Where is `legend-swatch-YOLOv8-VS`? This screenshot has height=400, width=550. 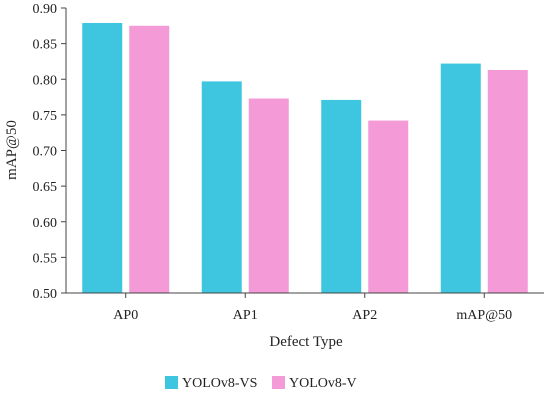
legend-swatch-YOLOv8-VS is located at coordinates (171, 382).